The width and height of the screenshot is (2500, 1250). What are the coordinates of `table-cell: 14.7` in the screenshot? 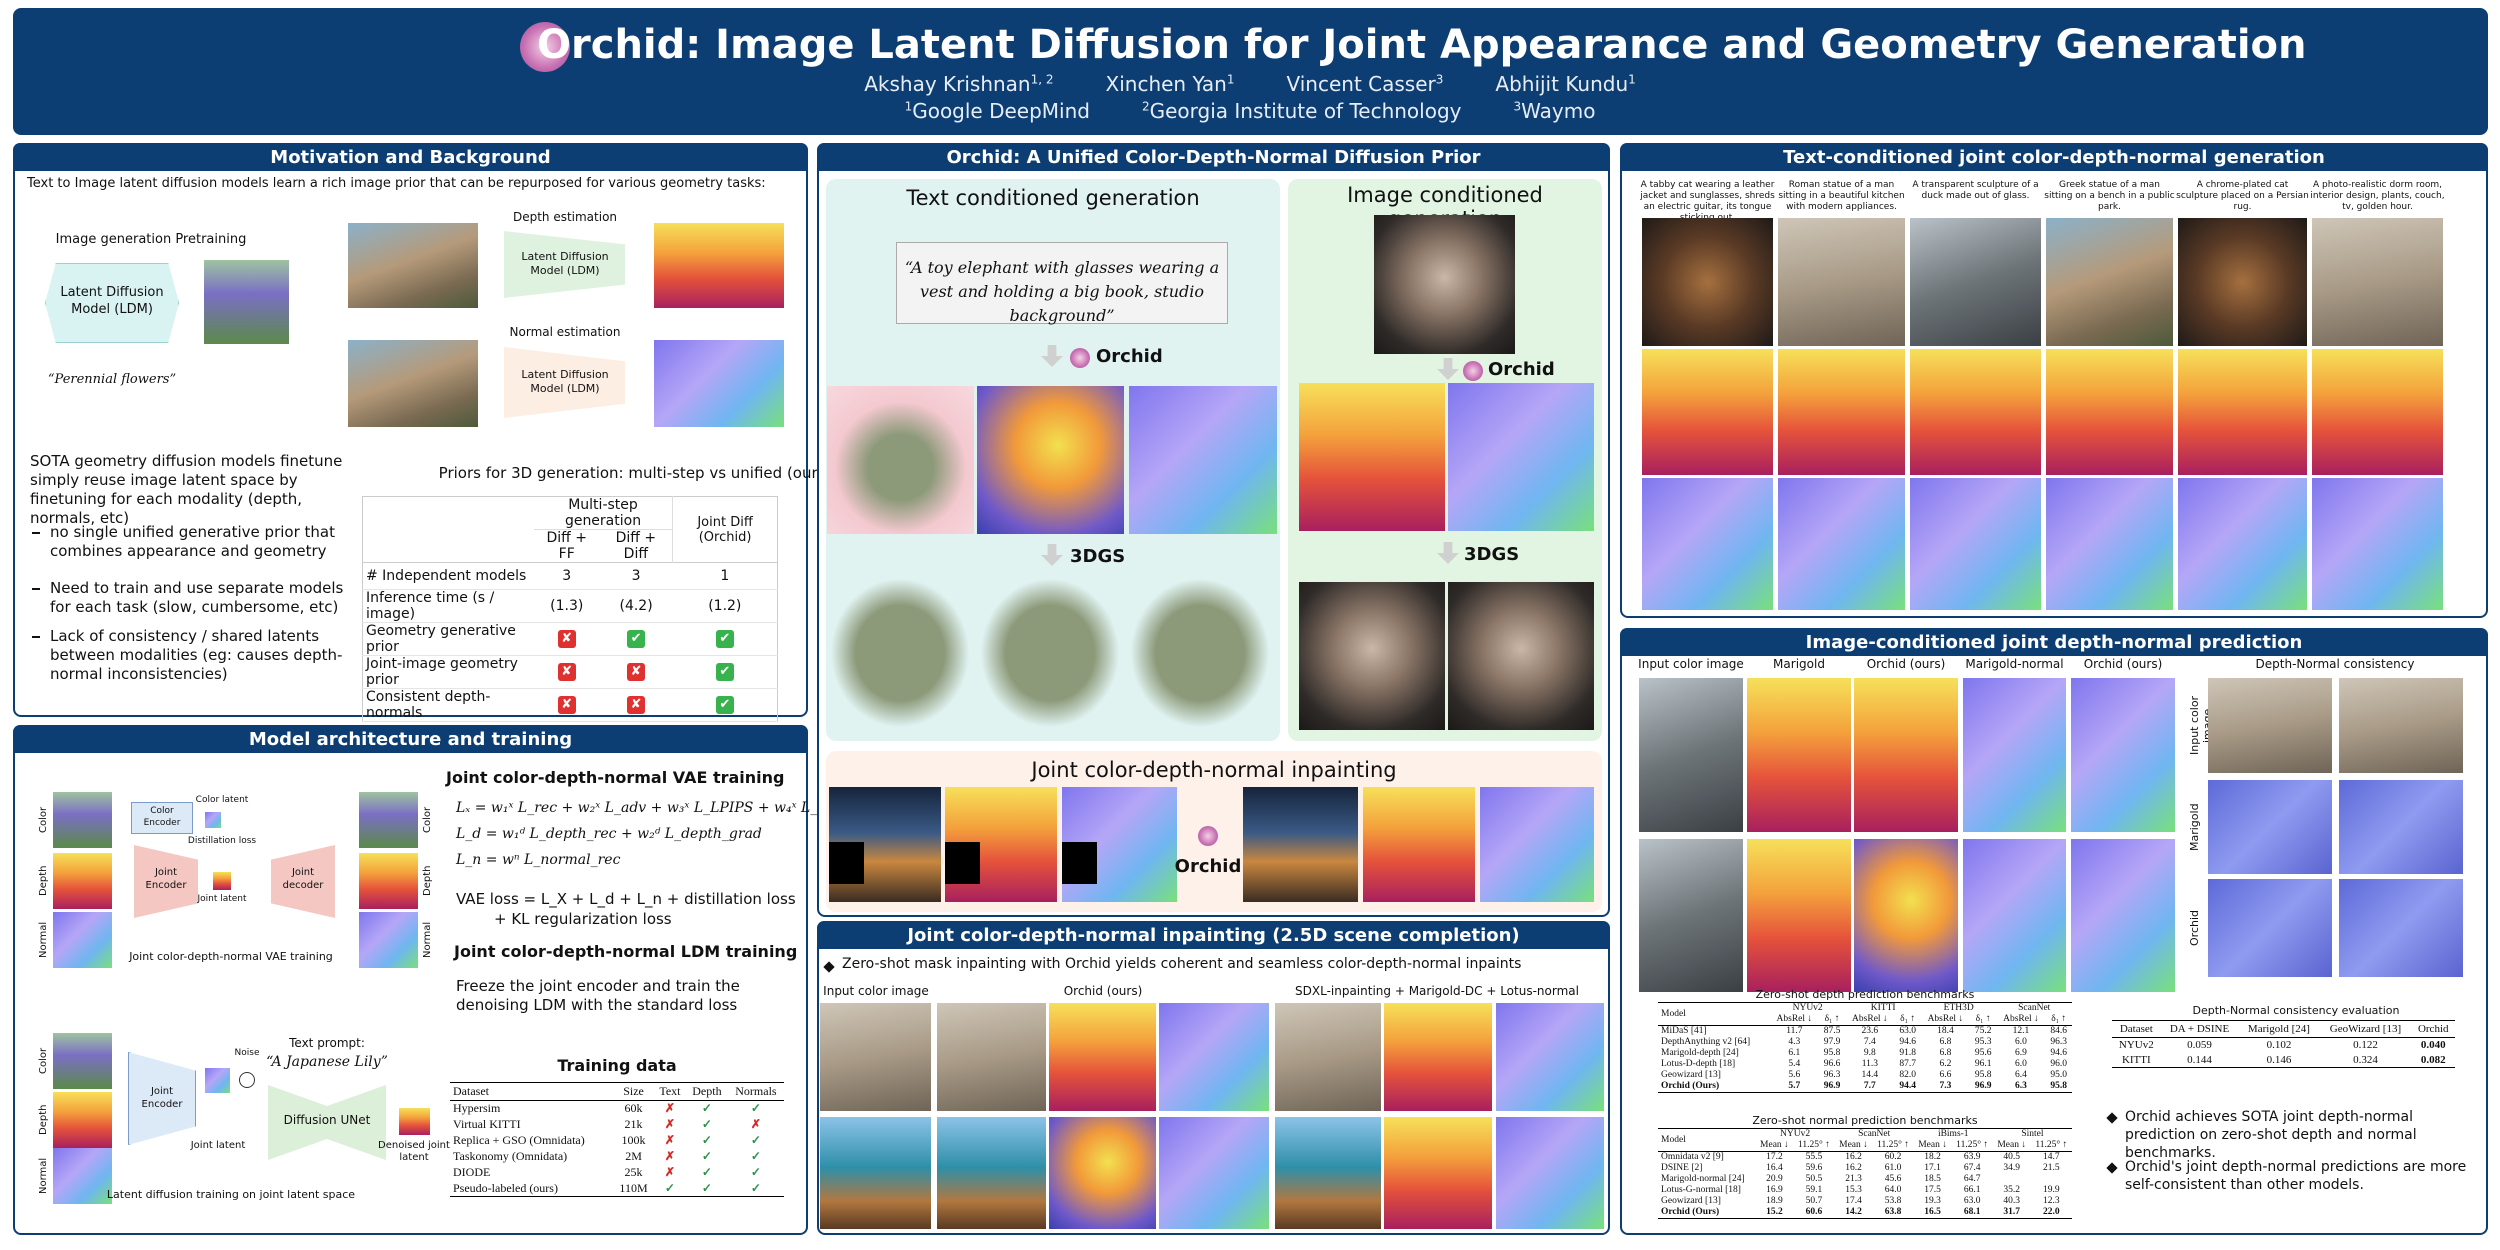 It's located at (2051, 1157).